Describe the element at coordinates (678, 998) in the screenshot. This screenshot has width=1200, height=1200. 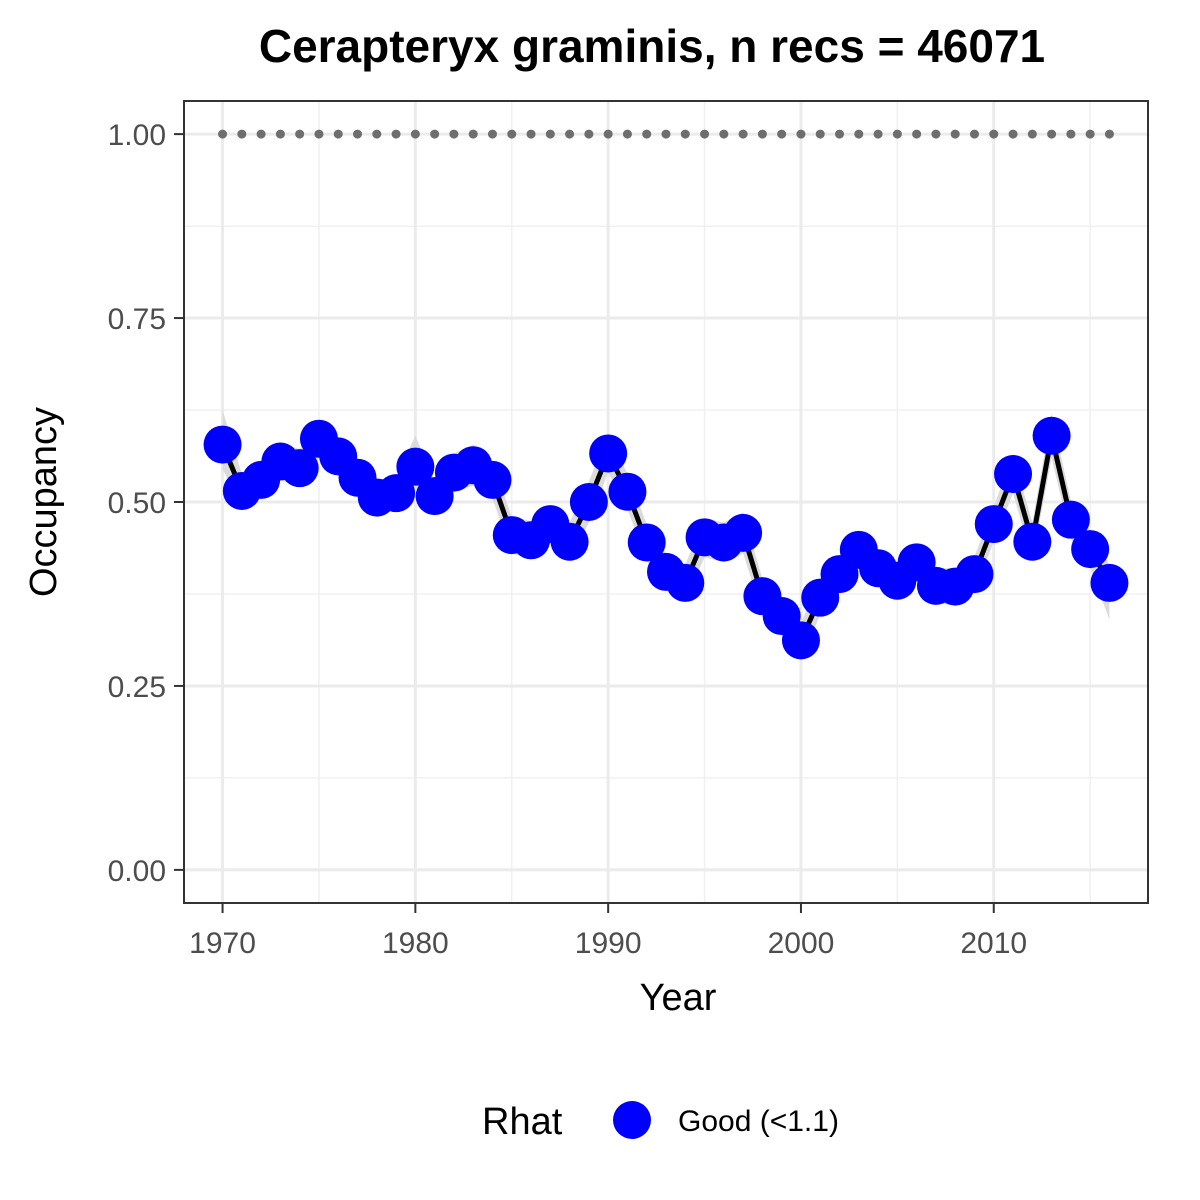
I see `x-axis-title: Year` at that location.